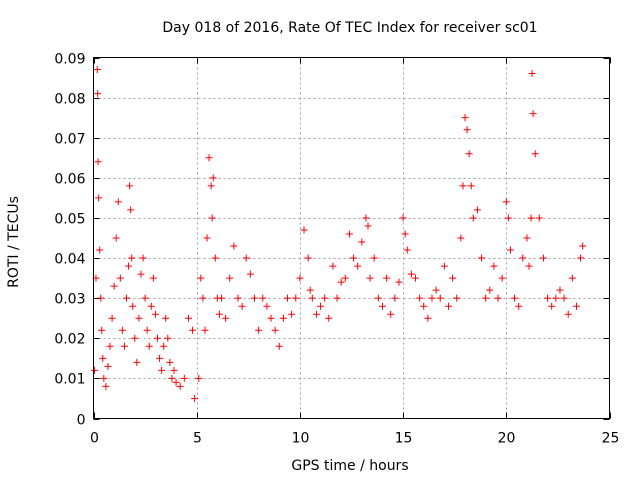 The width and height of the screenshot is (640, 480). I want to click on y-tick-label: 0.05, so click(69, 220).